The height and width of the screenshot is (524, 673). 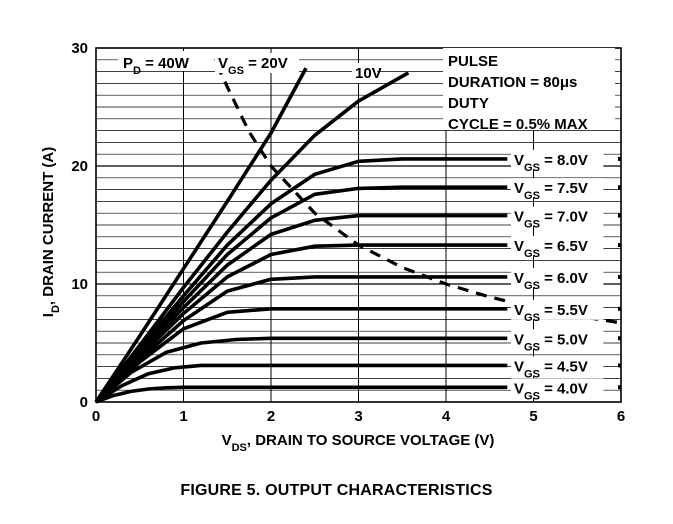 I want to click on y-tick-label: 10, so click(x=79, y=284).